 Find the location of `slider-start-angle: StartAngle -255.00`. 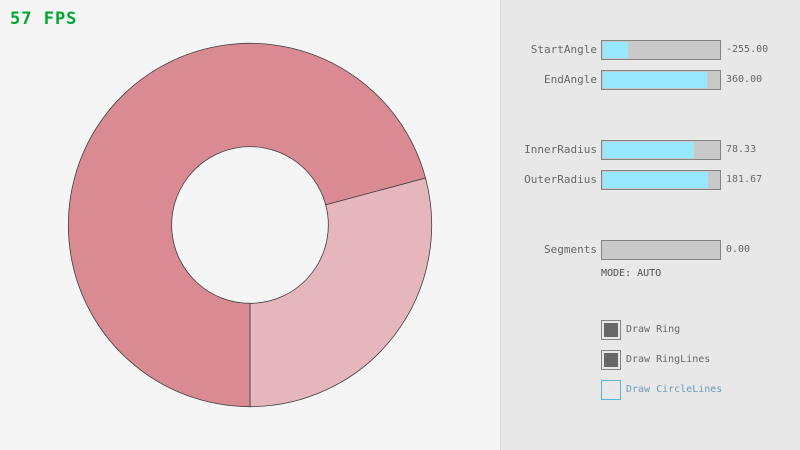

slider-start-angle: StartAngle -255.00 is located at coordinates (650, 50).